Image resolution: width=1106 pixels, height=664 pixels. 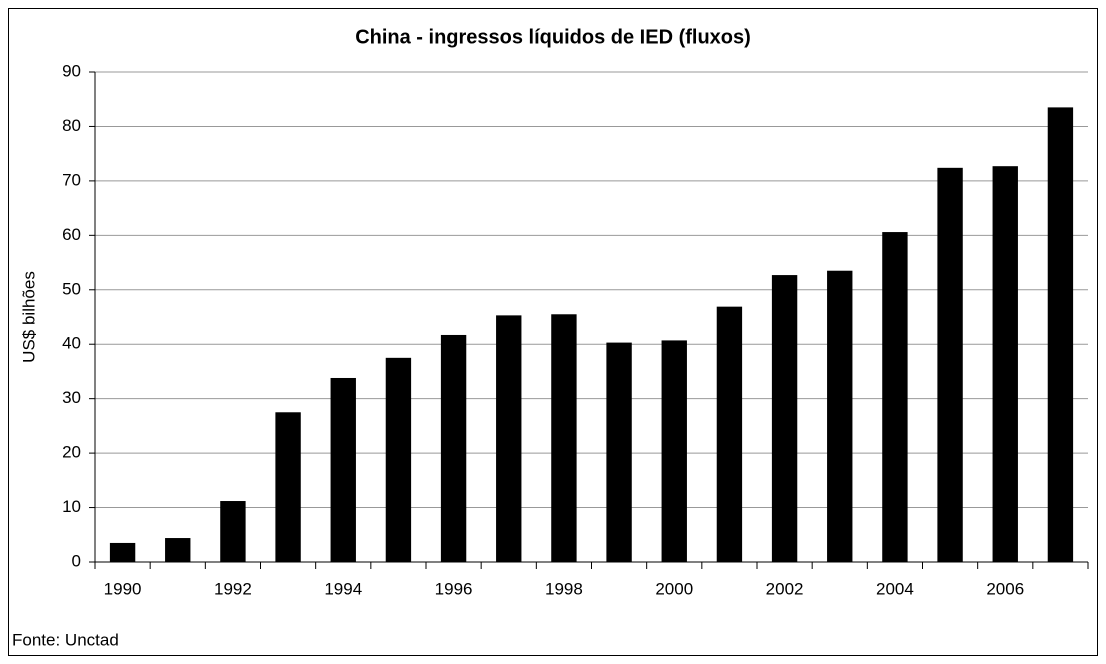 I want to click on y-tick-label: 80, so click(x=71, y=125).